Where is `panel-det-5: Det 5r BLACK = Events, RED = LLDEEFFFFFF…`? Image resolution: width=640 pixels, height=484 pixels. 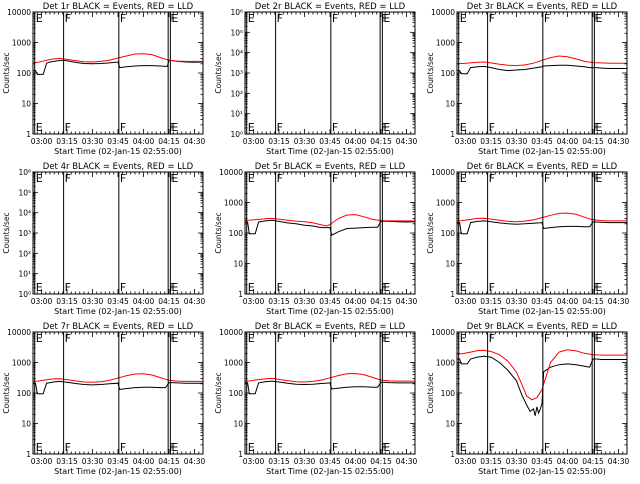 panel-det-5: Det 5r BLACK = Events, RED = LLDEEFFFFFF… is located at coordinates (316, 239).